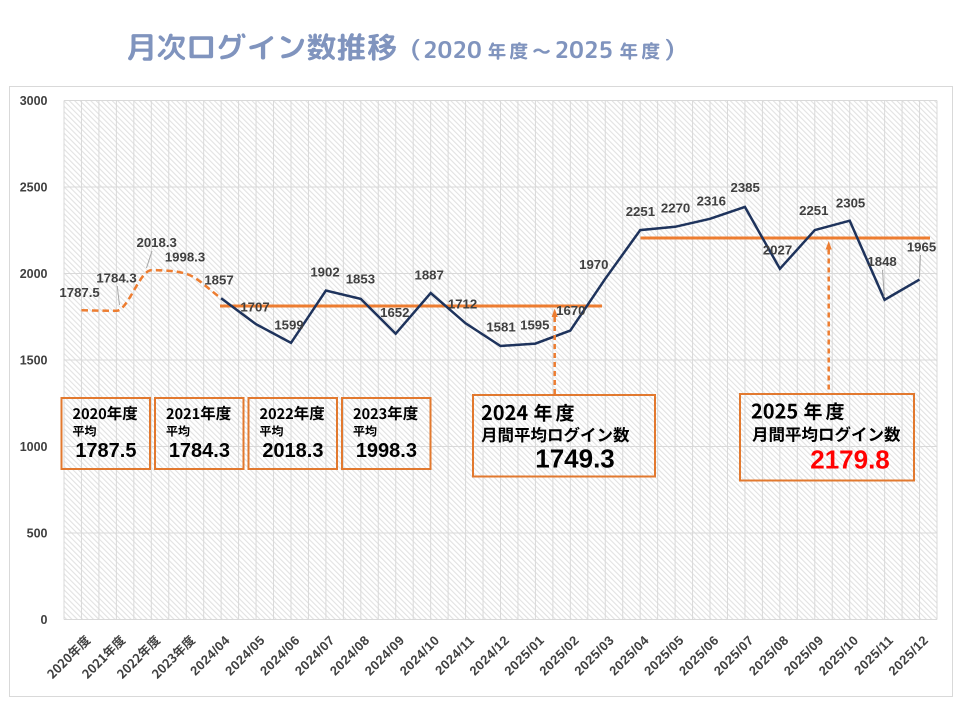 Image resolution: width=960 pixels, height=720 pixels. What do you see at coordinates (360, 279) in the screenshot?
I see `svg-text: 1853` at bounding box center [360, 279].